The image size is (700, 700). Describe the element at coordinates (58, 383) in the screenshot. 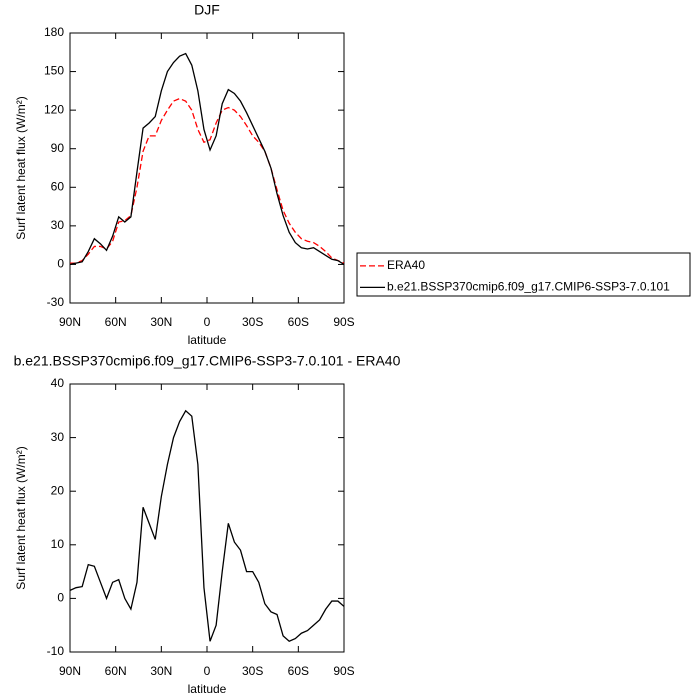

I see `y-tick-label: 40` at that location.